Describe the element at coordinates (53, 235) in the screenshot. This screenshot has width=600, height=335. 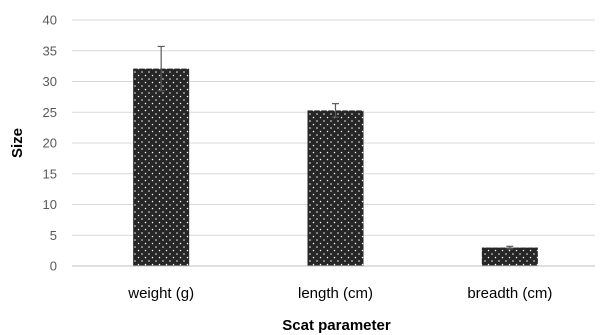
I see `y-tick-label: 5` at that location.